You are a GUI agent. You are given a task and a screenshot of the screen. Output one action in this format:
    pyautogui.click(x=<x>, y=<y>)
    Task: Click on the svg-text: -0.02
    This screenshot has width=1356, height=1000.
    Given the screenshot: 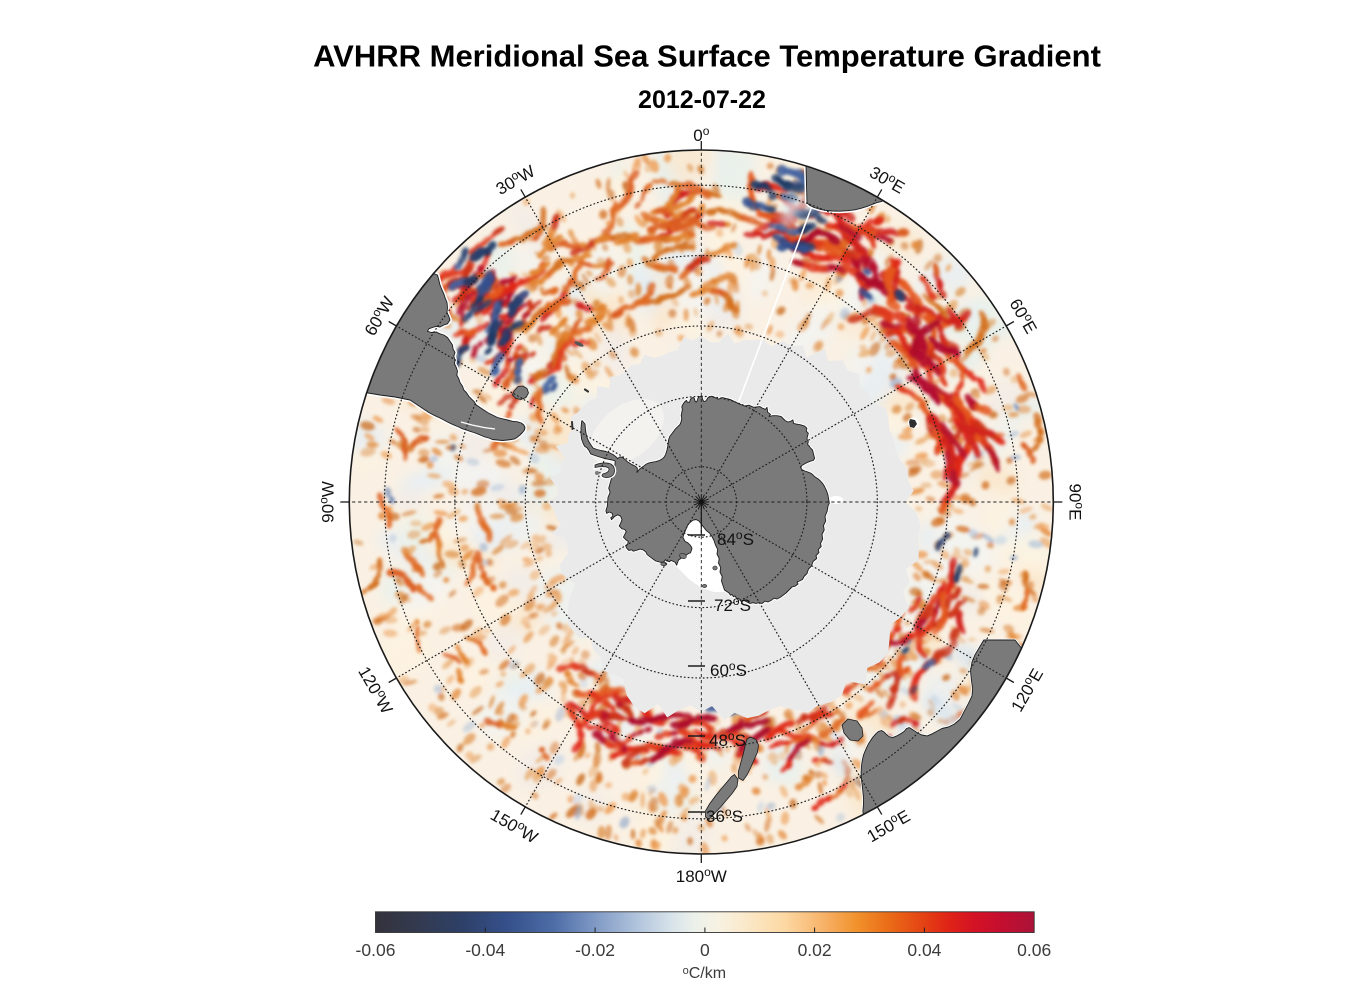 What is the action you would take?
    pyautogui.click(x=595, y=950)
    